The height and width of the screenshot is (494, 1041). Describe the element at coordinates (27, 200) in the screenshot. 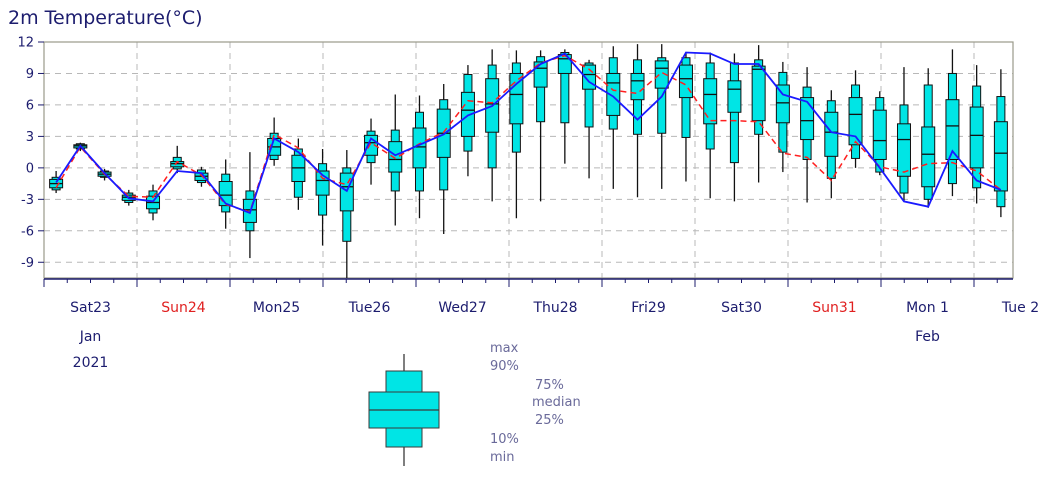

I see `y-tick-label: -3` at that location.